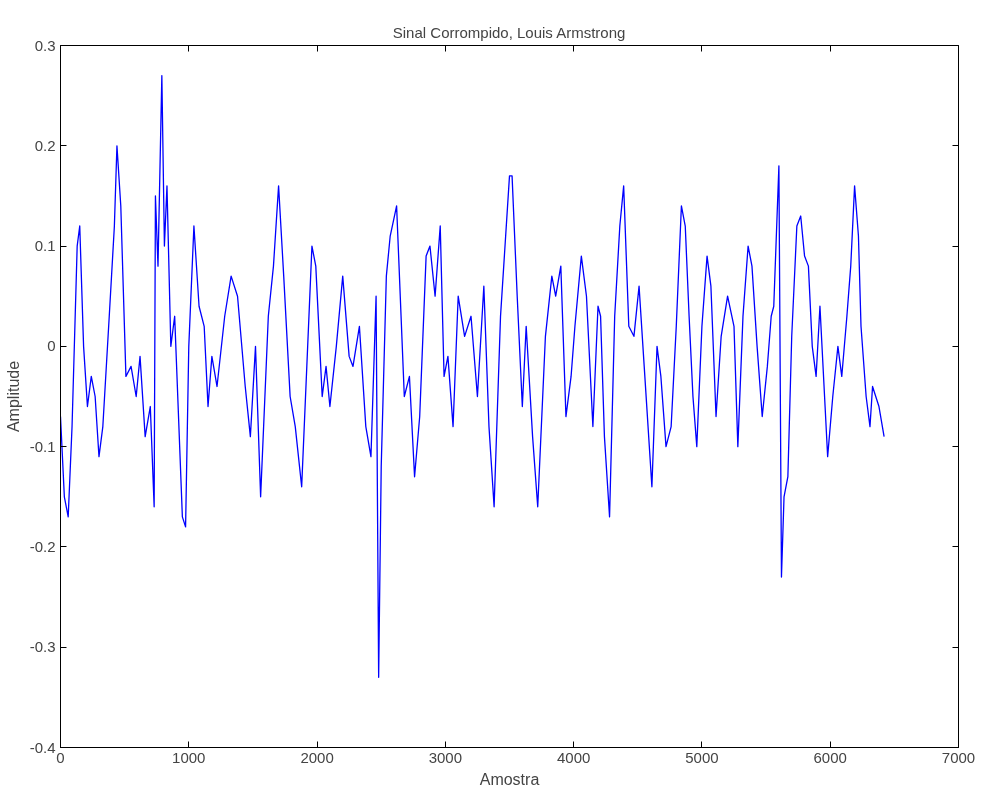  What do you see at coordinates (509, 32) in the screenshot?
I see `chart-title: Sinal Corrompido, Louis Armstrong` at bounding box center [509, 32].